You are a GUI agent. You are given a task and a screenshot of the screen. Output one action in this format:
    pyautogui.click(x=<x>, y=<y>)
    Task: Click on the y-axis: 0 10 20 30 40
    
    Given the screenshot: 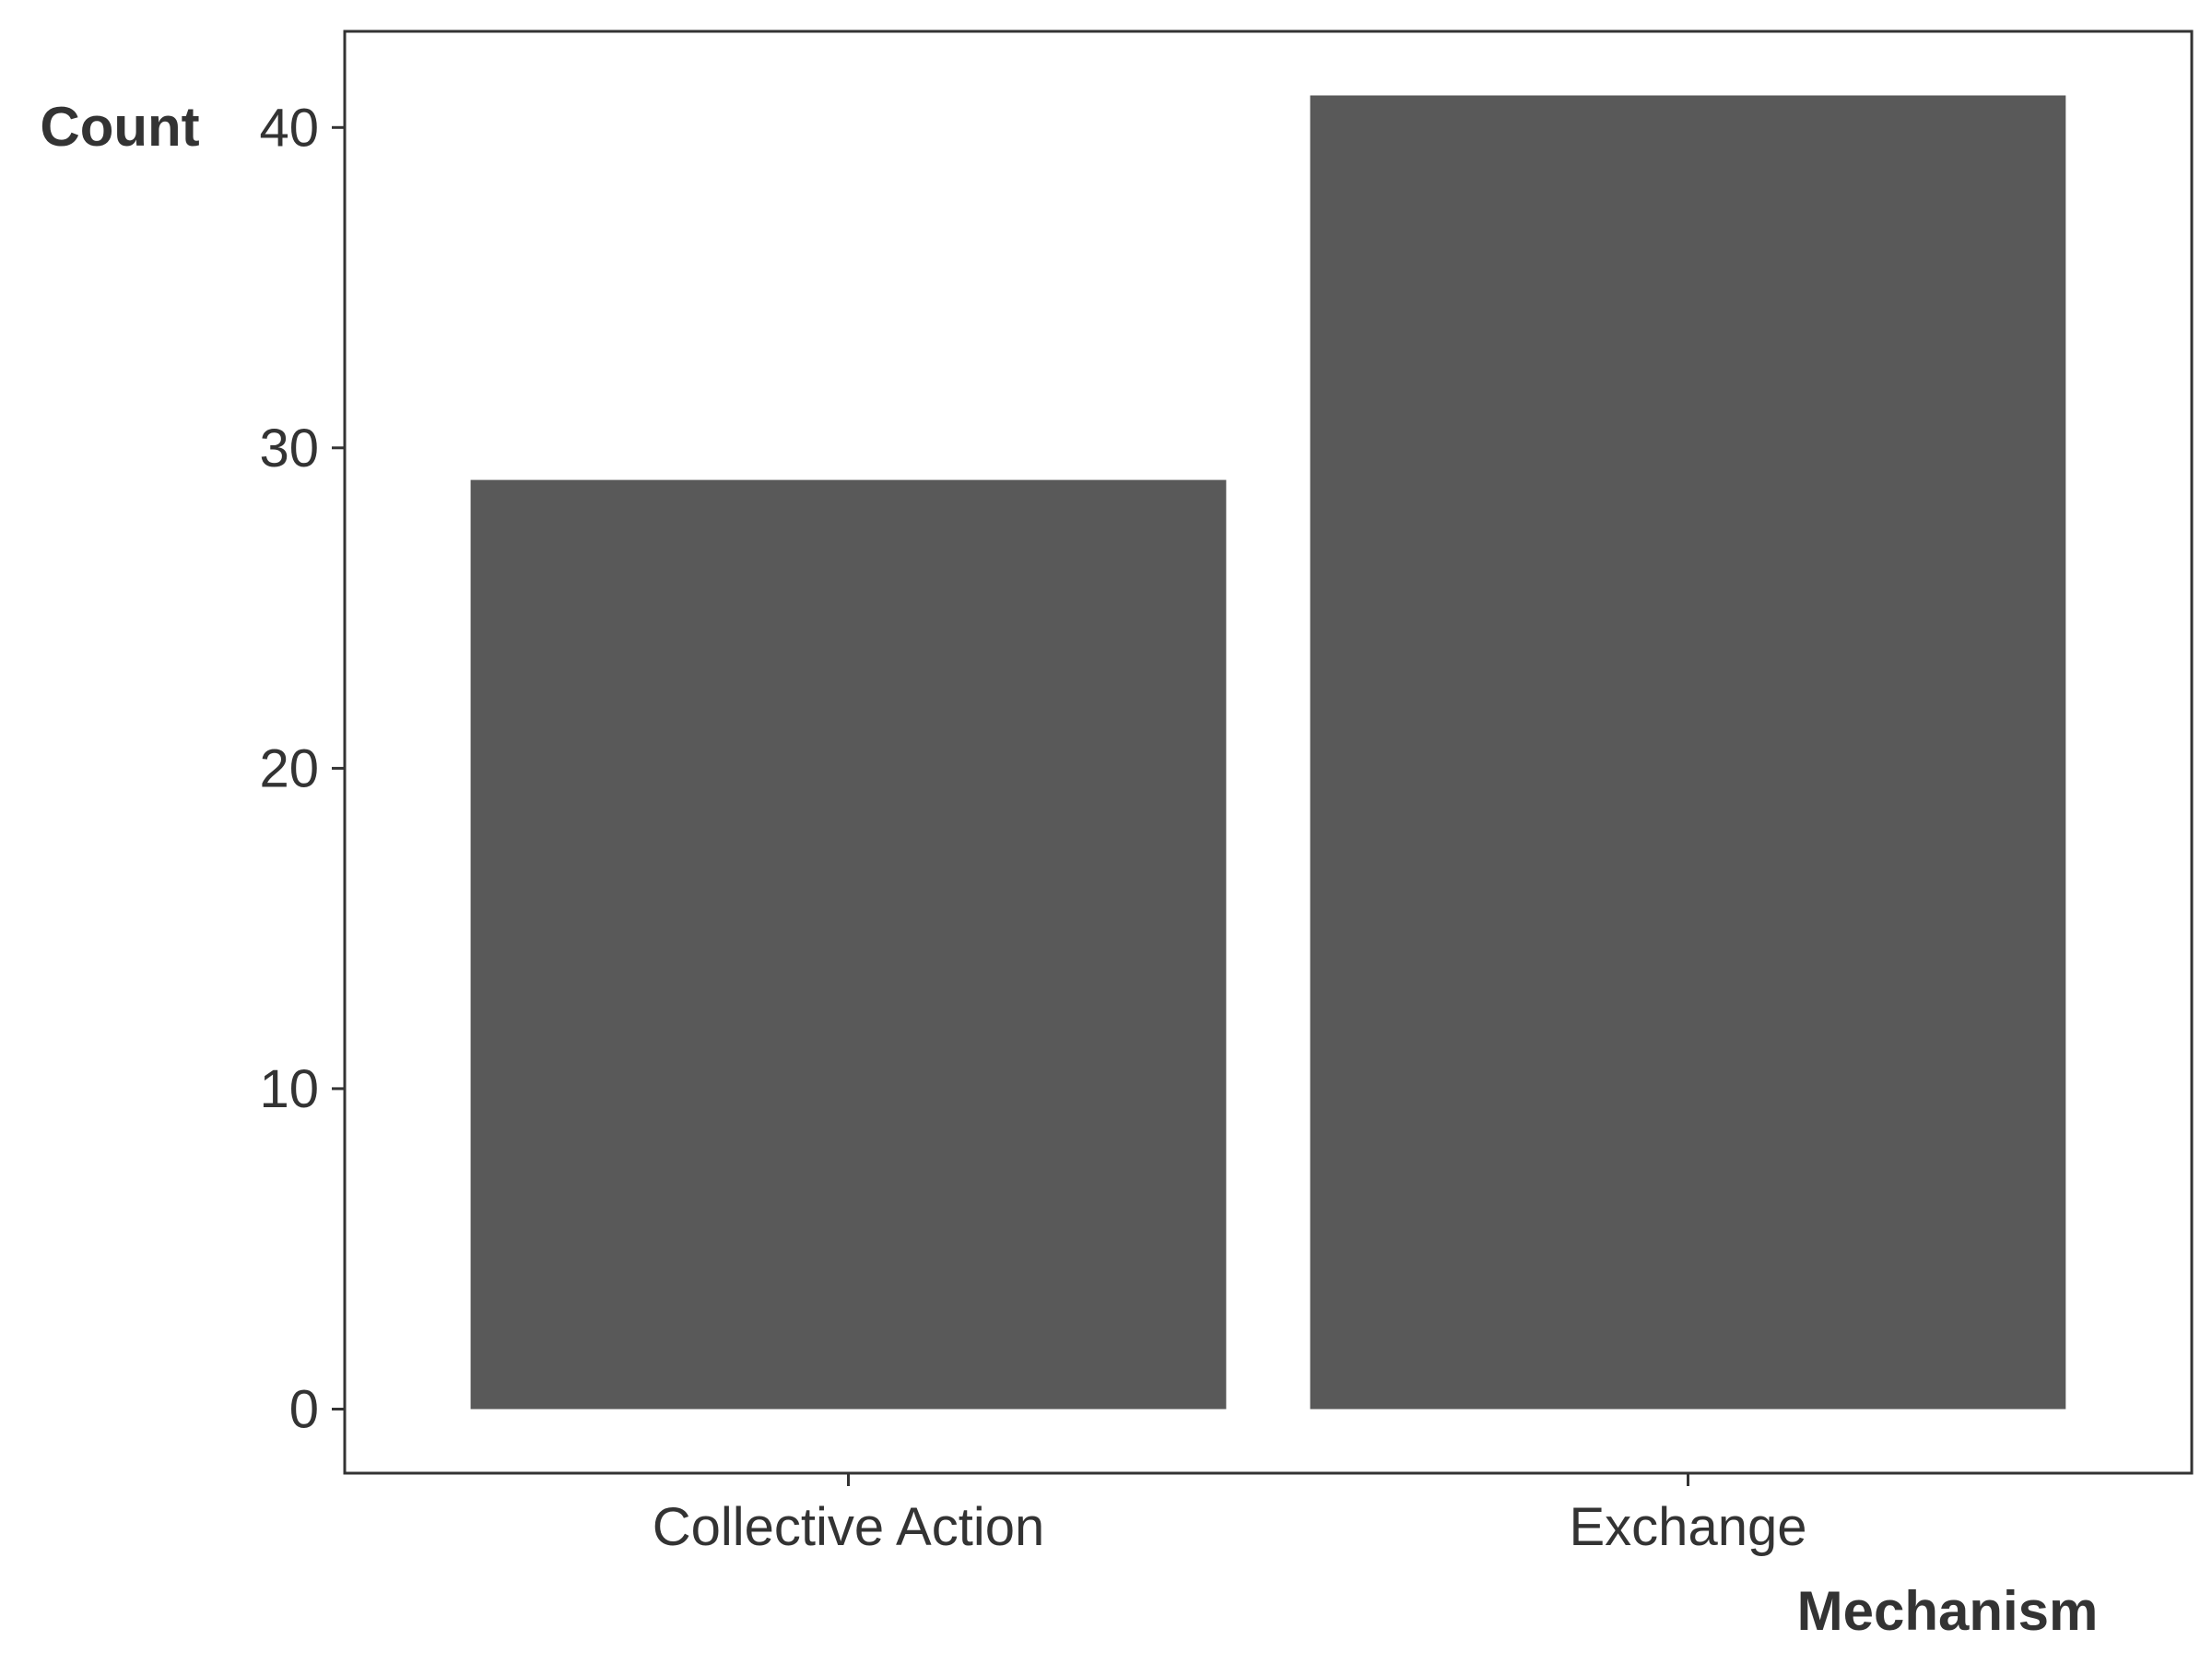 What is the action you would take?
    pyautogui.click(x=302, y=769)
    